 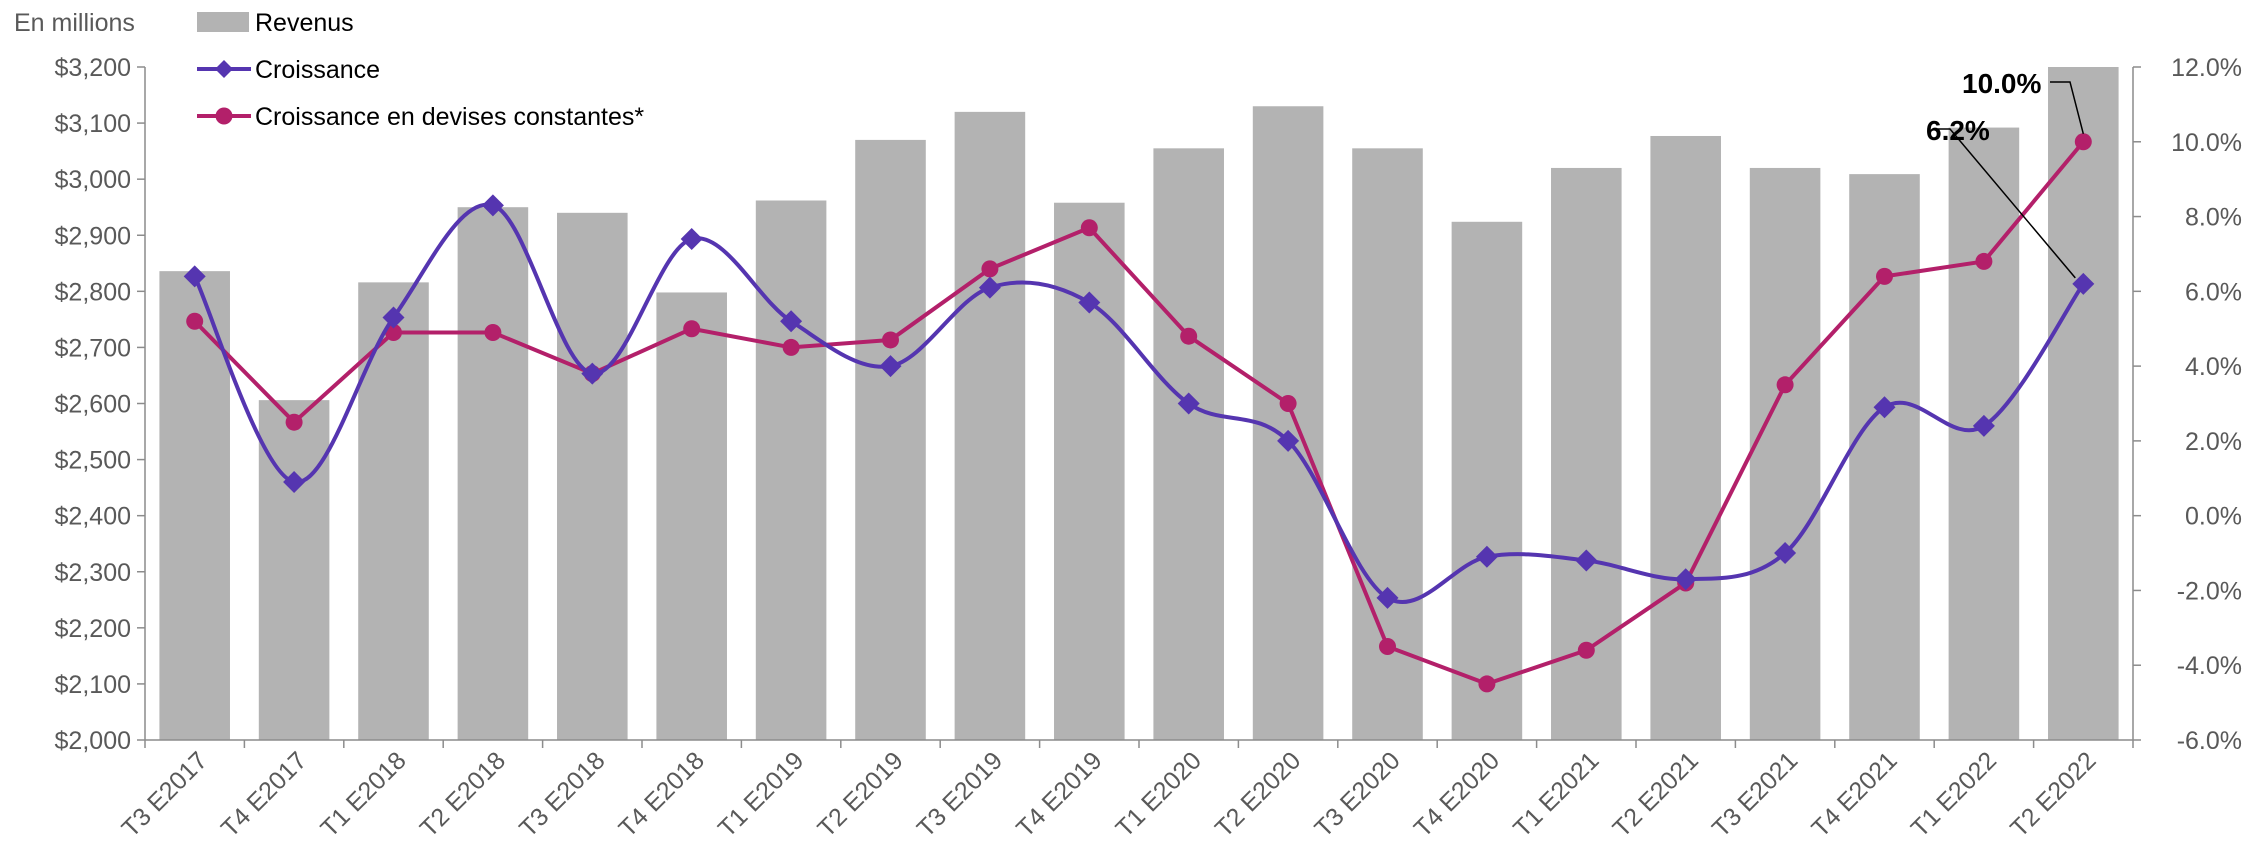 I want to click on y-right-tick-label: 8.0%, so click(x=2213, y=218).